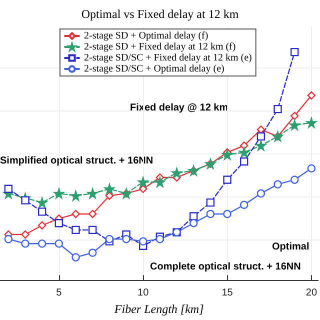 Image resolution: width=320 pixels, height=320 pixels. I want to click on legend-label: 2-stage SD + Optimal delay (f), so click(146, 36).